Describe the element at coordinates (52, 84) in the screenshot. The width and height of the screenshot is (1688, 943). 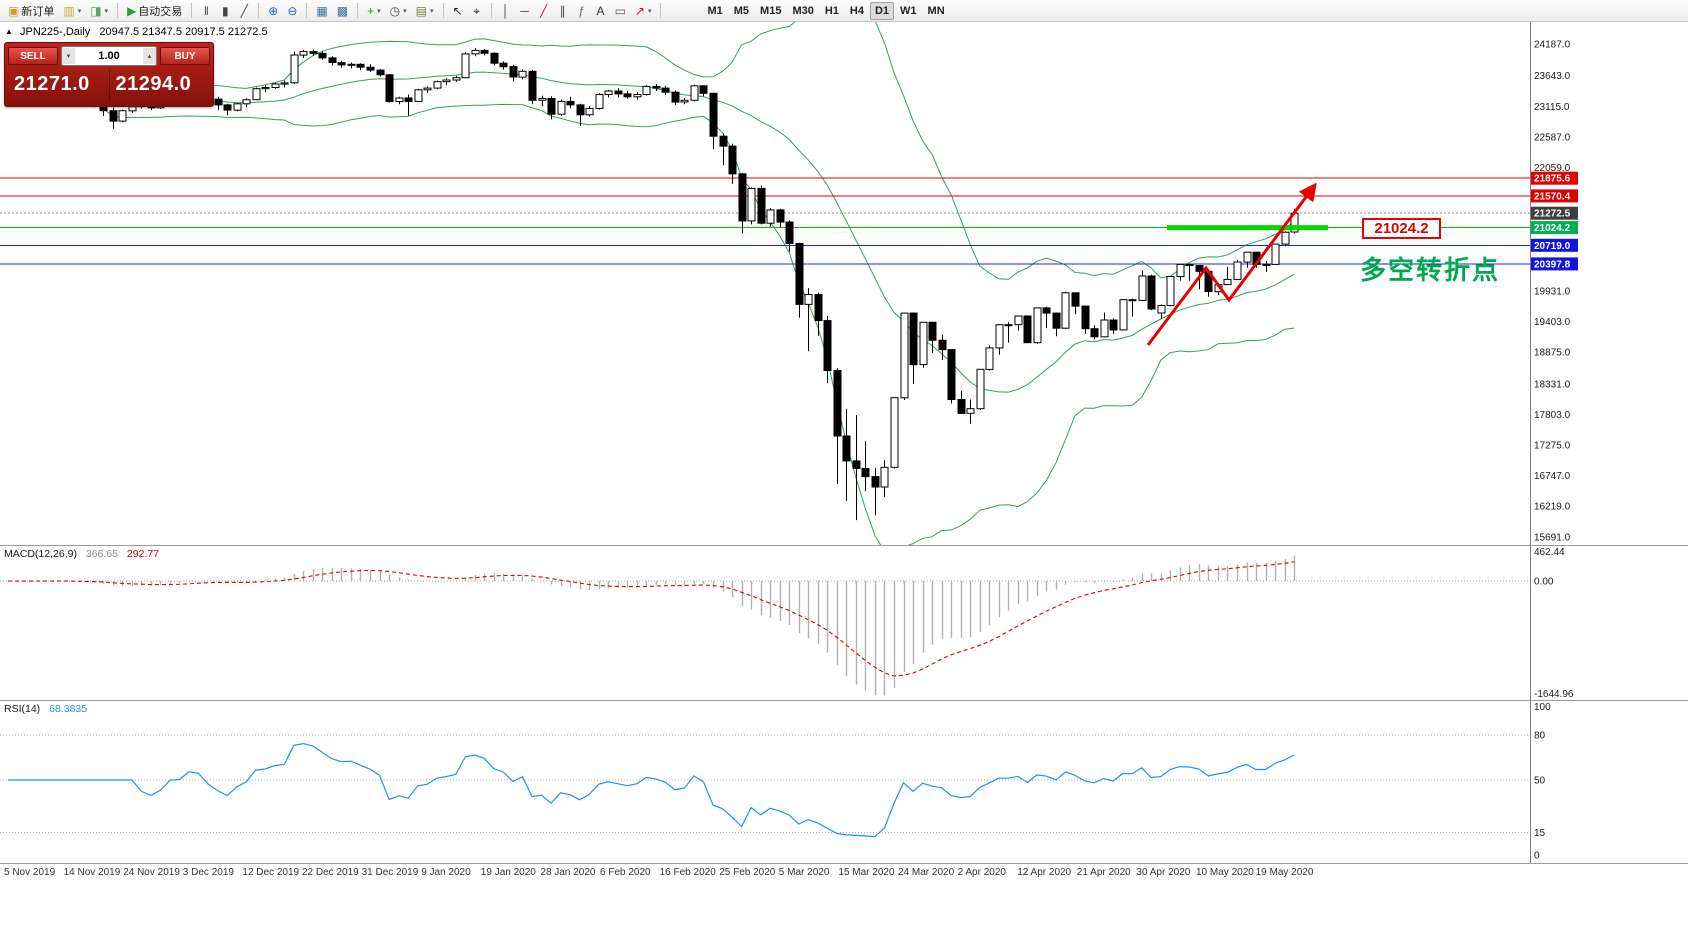
I see `sell-price: 21271.0` at that location.